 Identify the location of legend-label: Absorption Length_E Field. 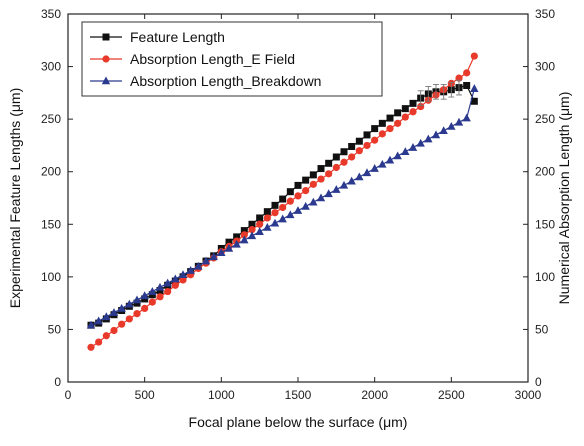
(212, 59).